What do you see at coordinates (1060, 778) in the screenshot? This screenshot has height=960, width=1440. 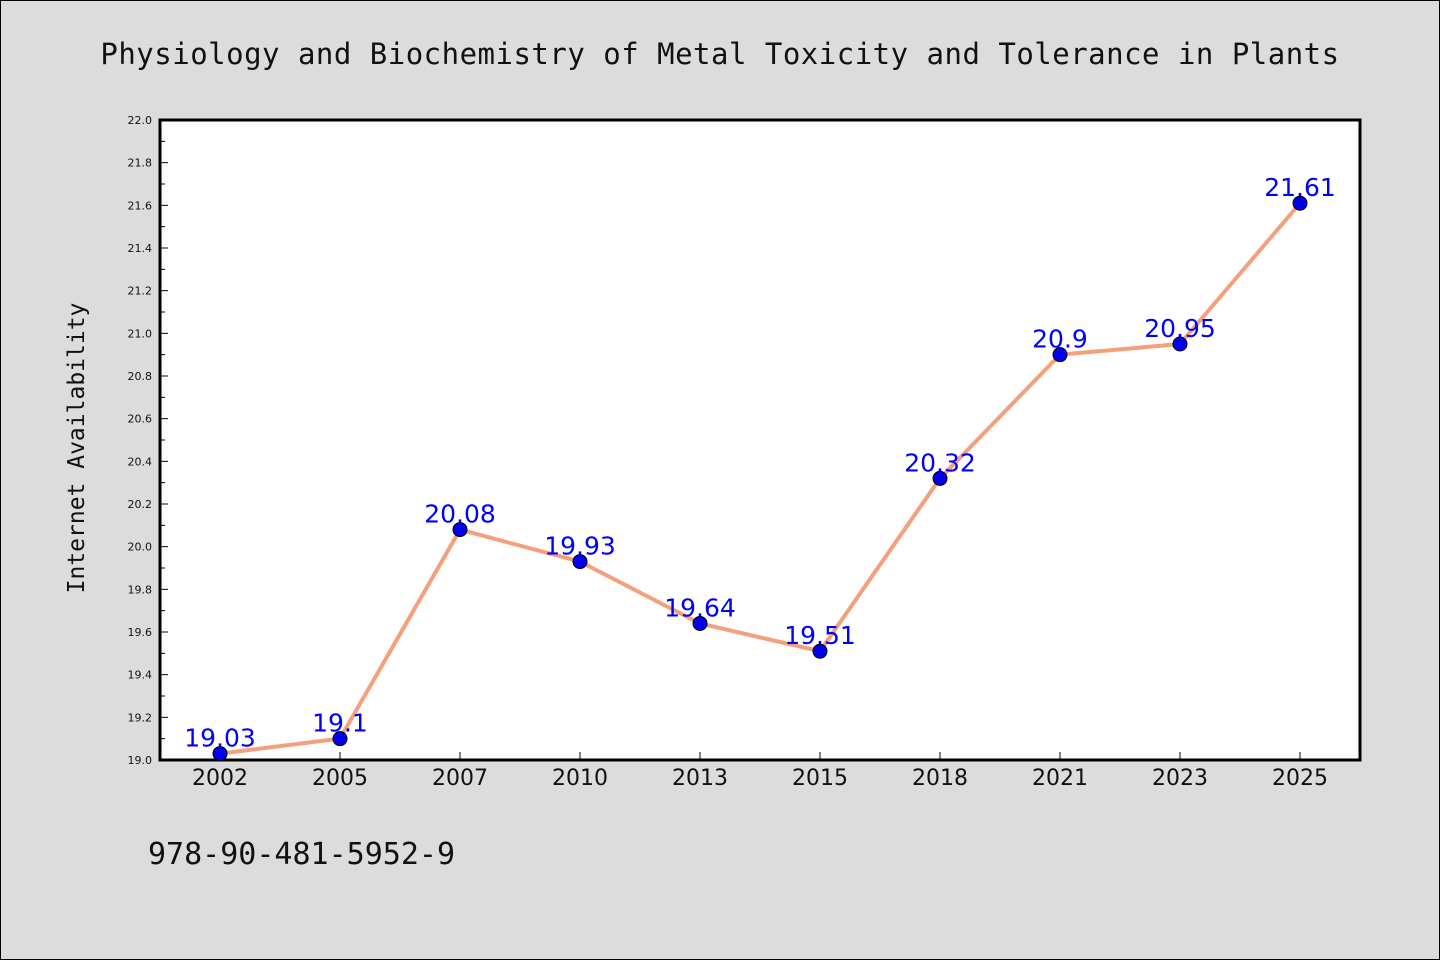 I see `x-tick-label: 2021` at bounding box center [1060, 778].